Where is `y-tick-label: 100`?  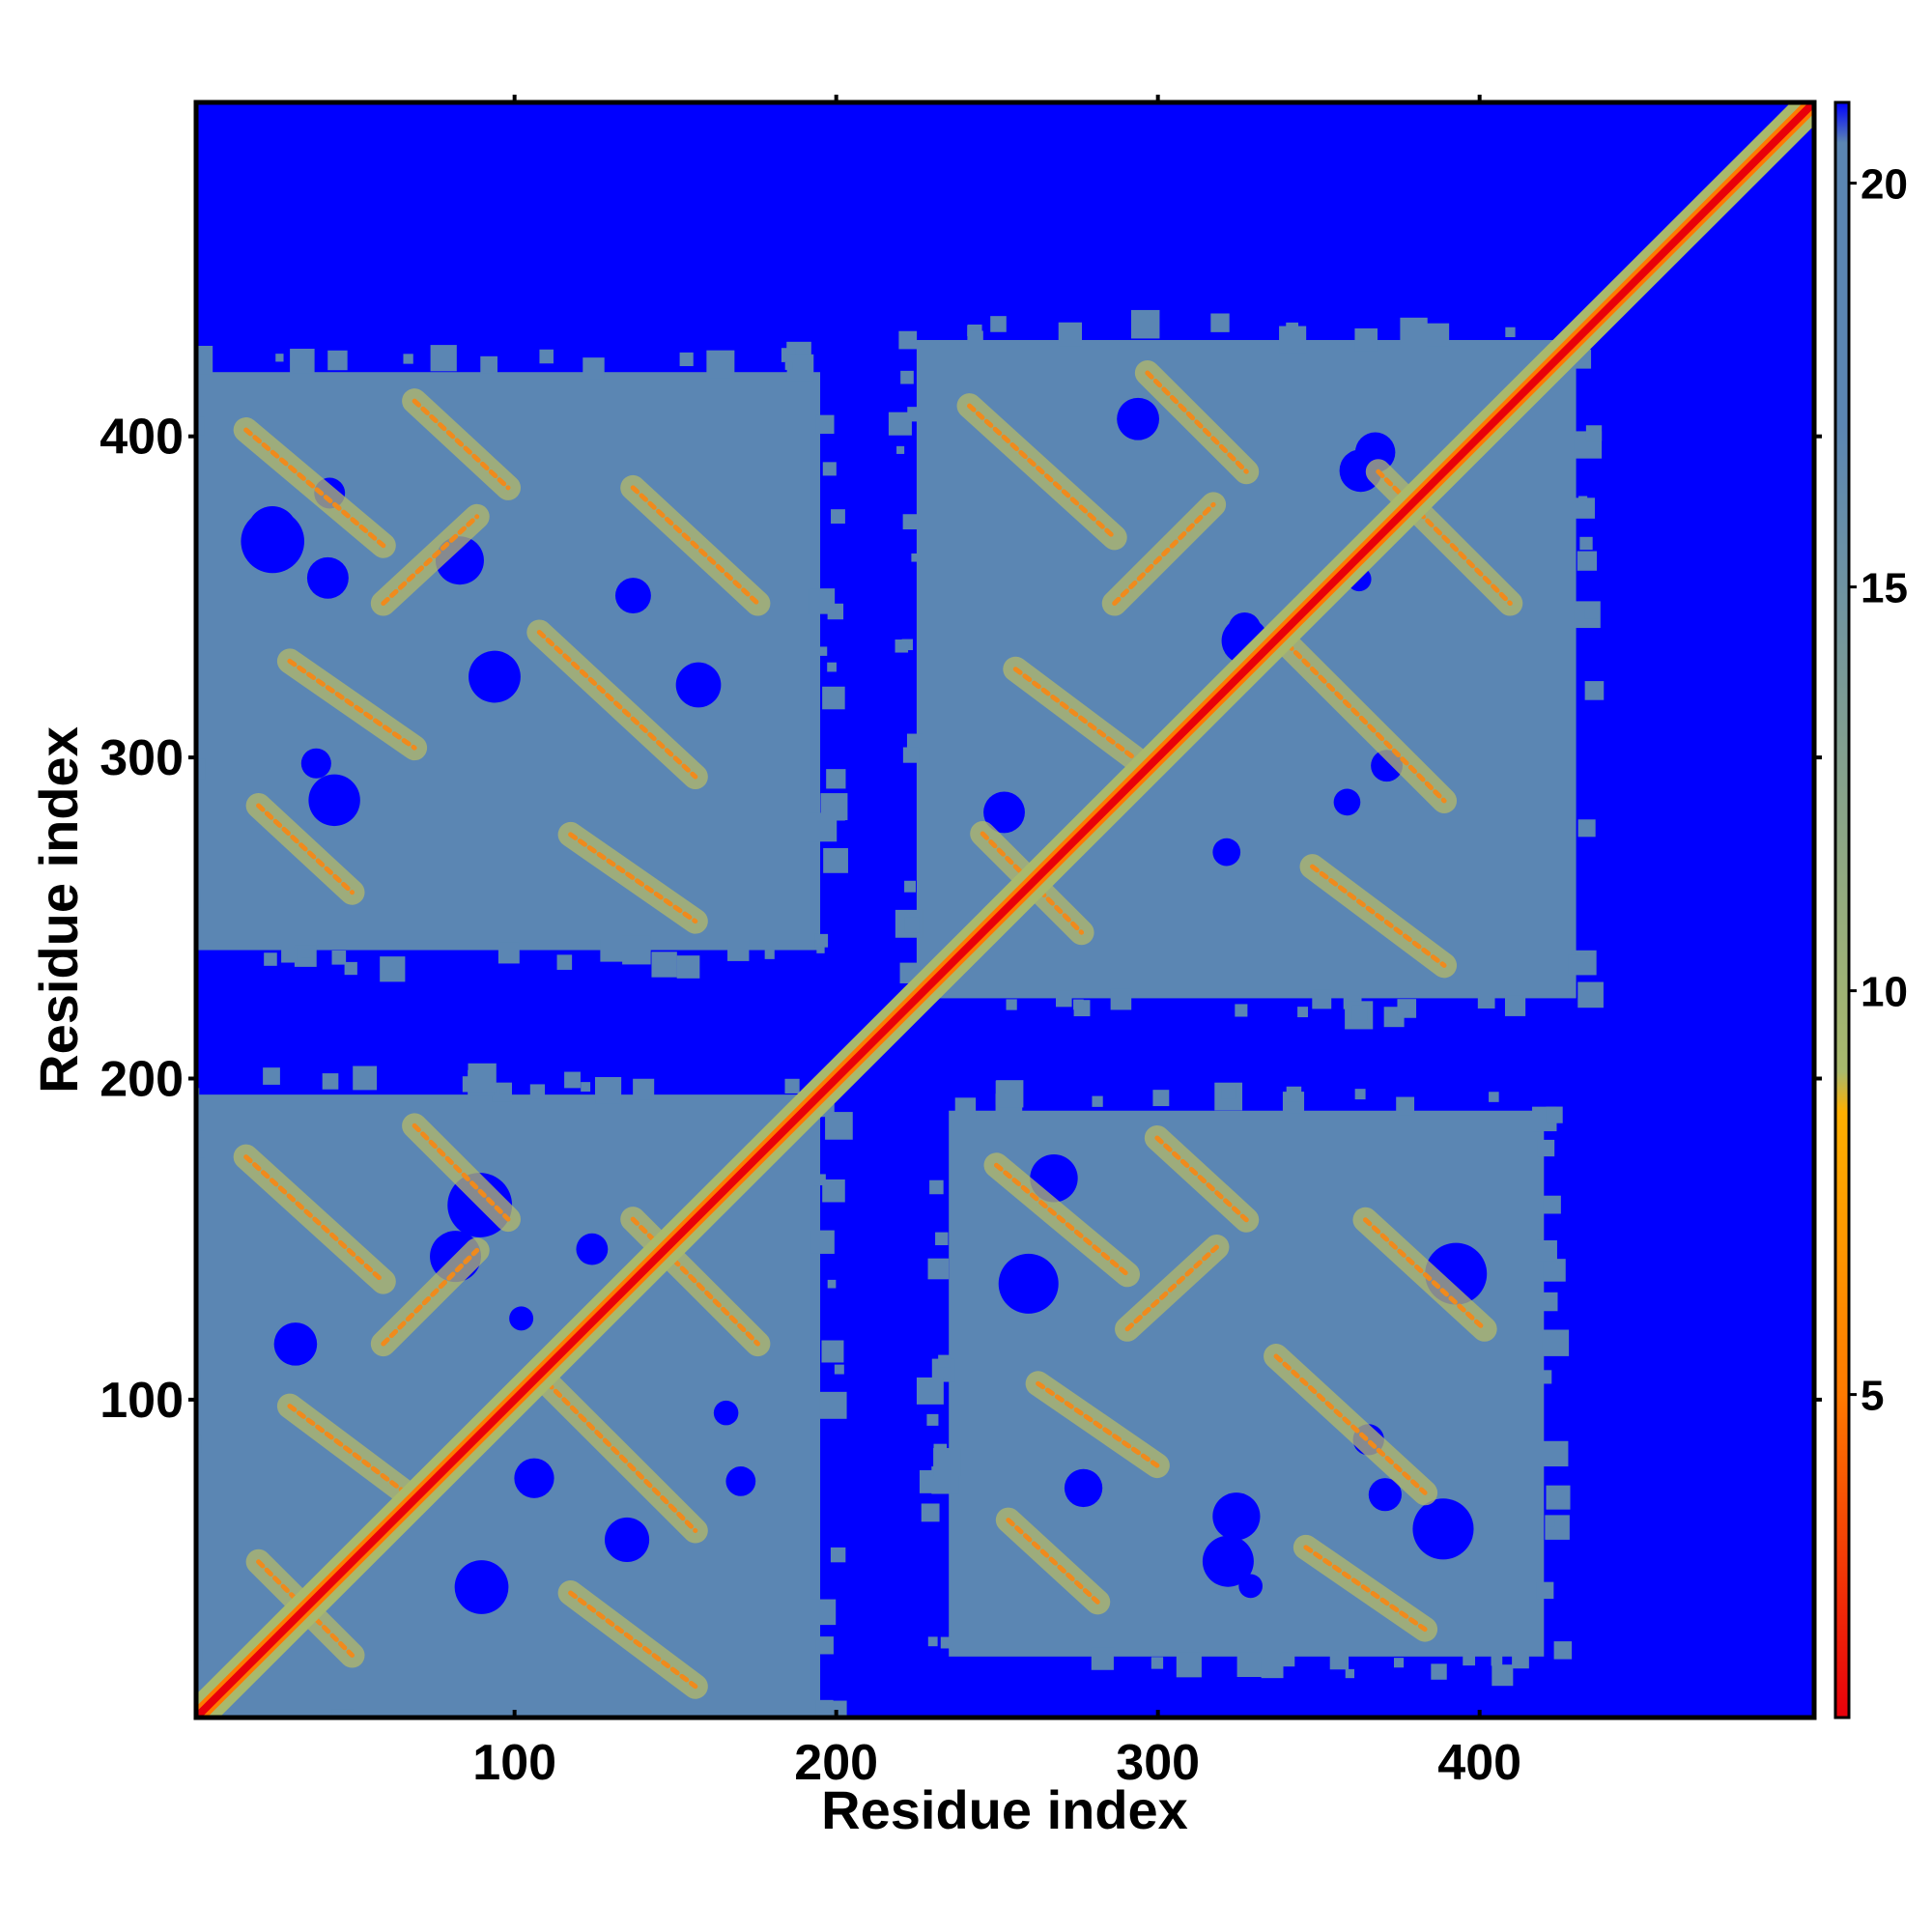
y-tick-label: 100 is located at coordinates (141, 1401).